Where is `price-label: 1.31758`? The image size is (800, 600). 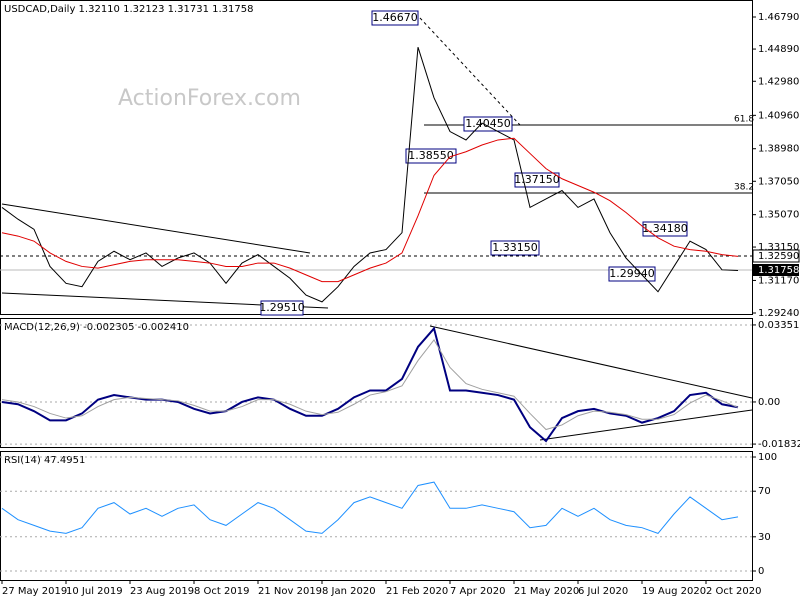
price-label: 1.31758 is located at coordinates (778, 270).